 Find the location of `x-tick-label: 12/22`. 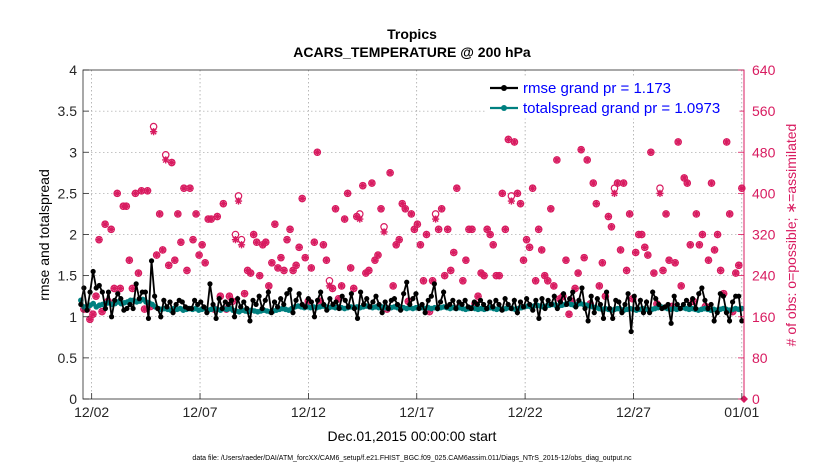

x-tick-label: 12/22 is located at coordinates (525, 412).